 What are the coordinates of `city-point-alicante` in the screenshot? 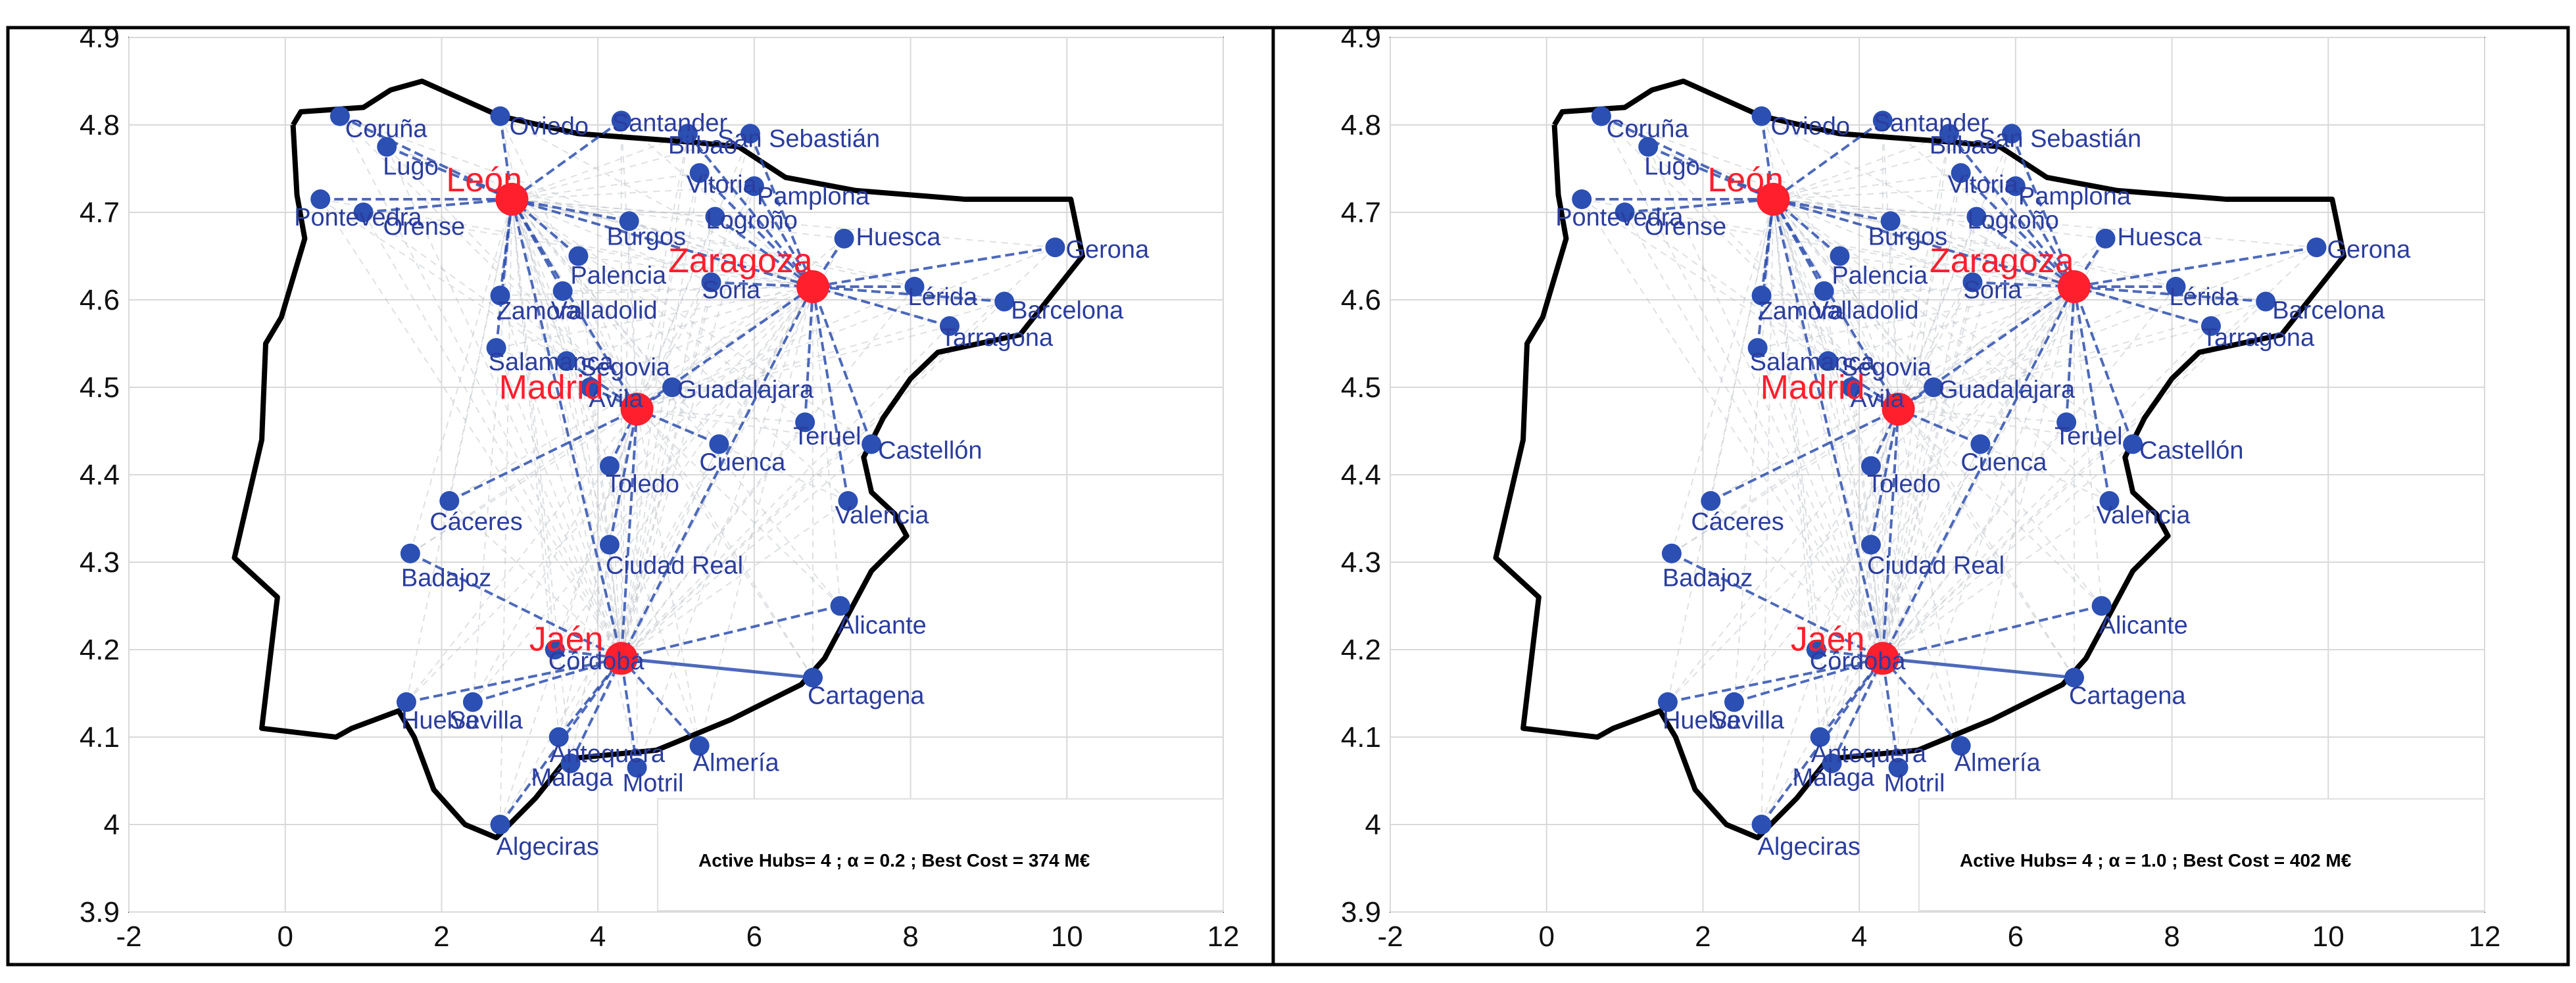 It's located at (2101, 606).